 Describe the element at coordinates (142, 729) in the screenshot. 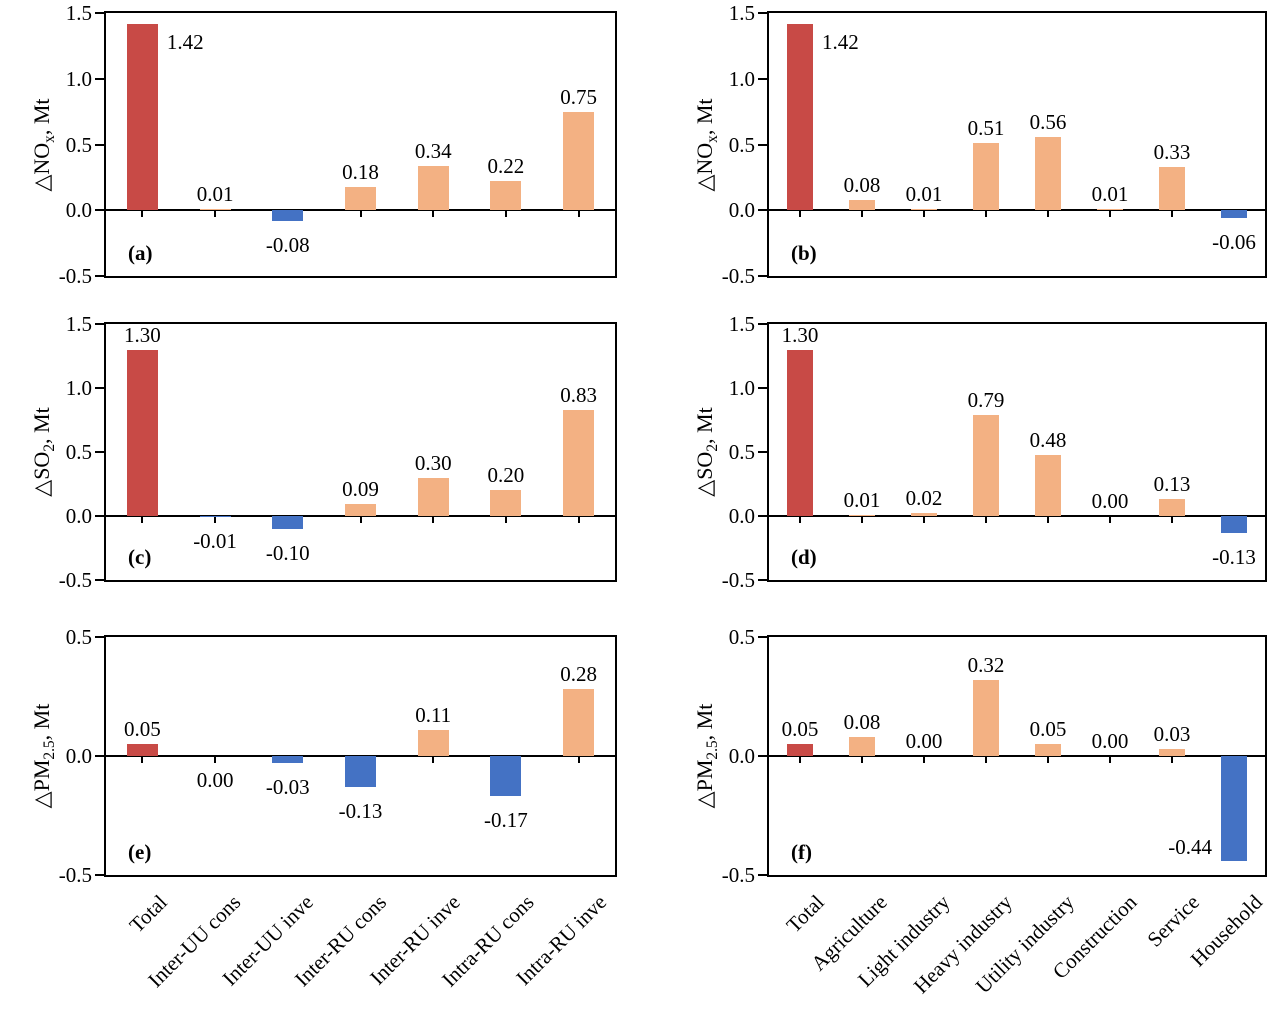

I see `value-label: 0.05` at that location.